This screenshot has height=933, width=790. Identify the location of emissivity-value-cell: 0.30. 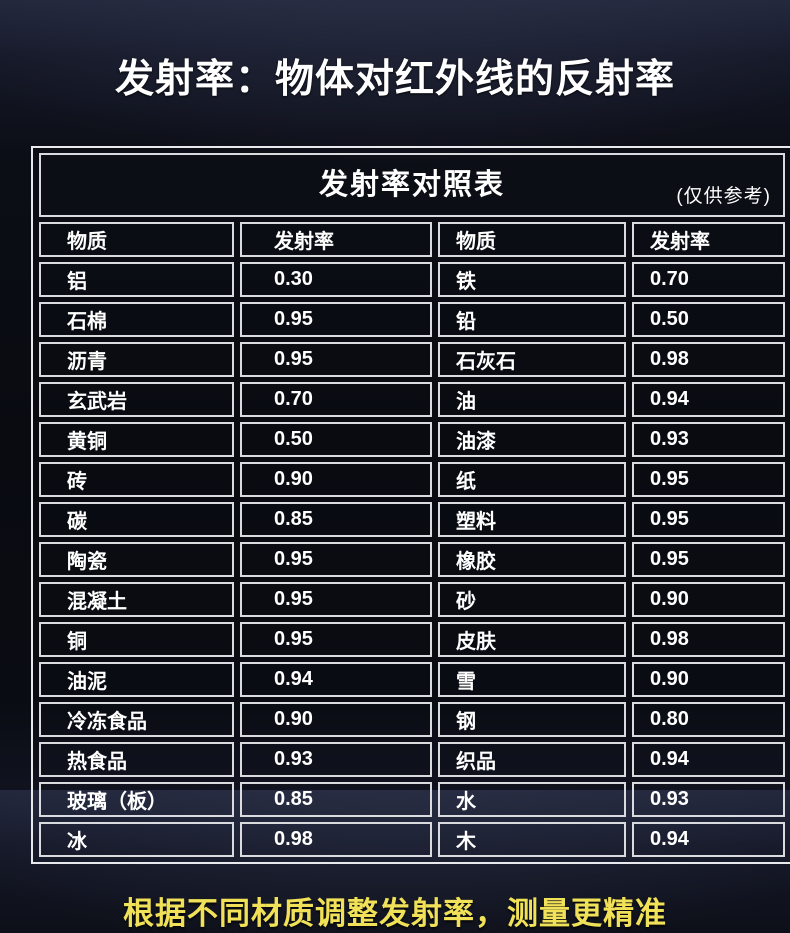
(336, 279).